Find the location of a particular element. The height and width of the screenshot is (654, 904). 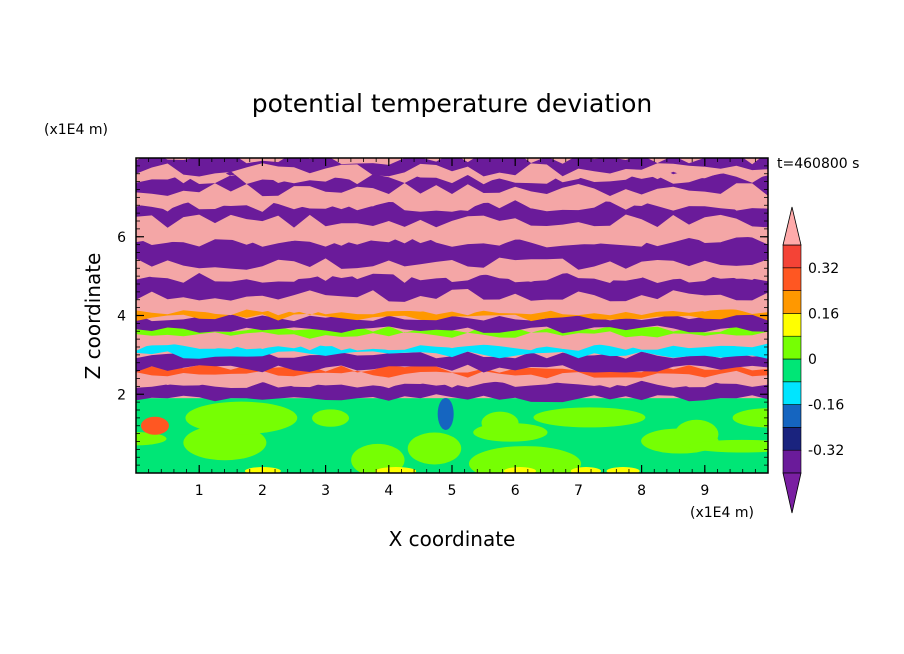

x-axis-label: X coordinate is located at coordinates (452, 539).